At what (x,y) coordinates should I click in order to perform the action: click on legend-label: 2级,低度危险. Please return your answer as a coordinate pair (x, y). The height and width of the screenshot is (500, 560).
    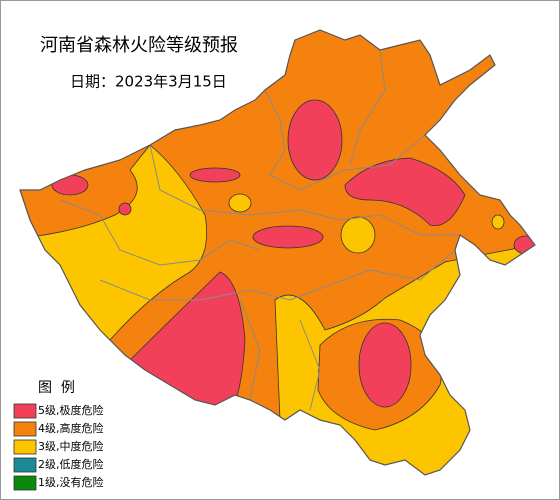
    Looking at the image, I should click on (71, 464).